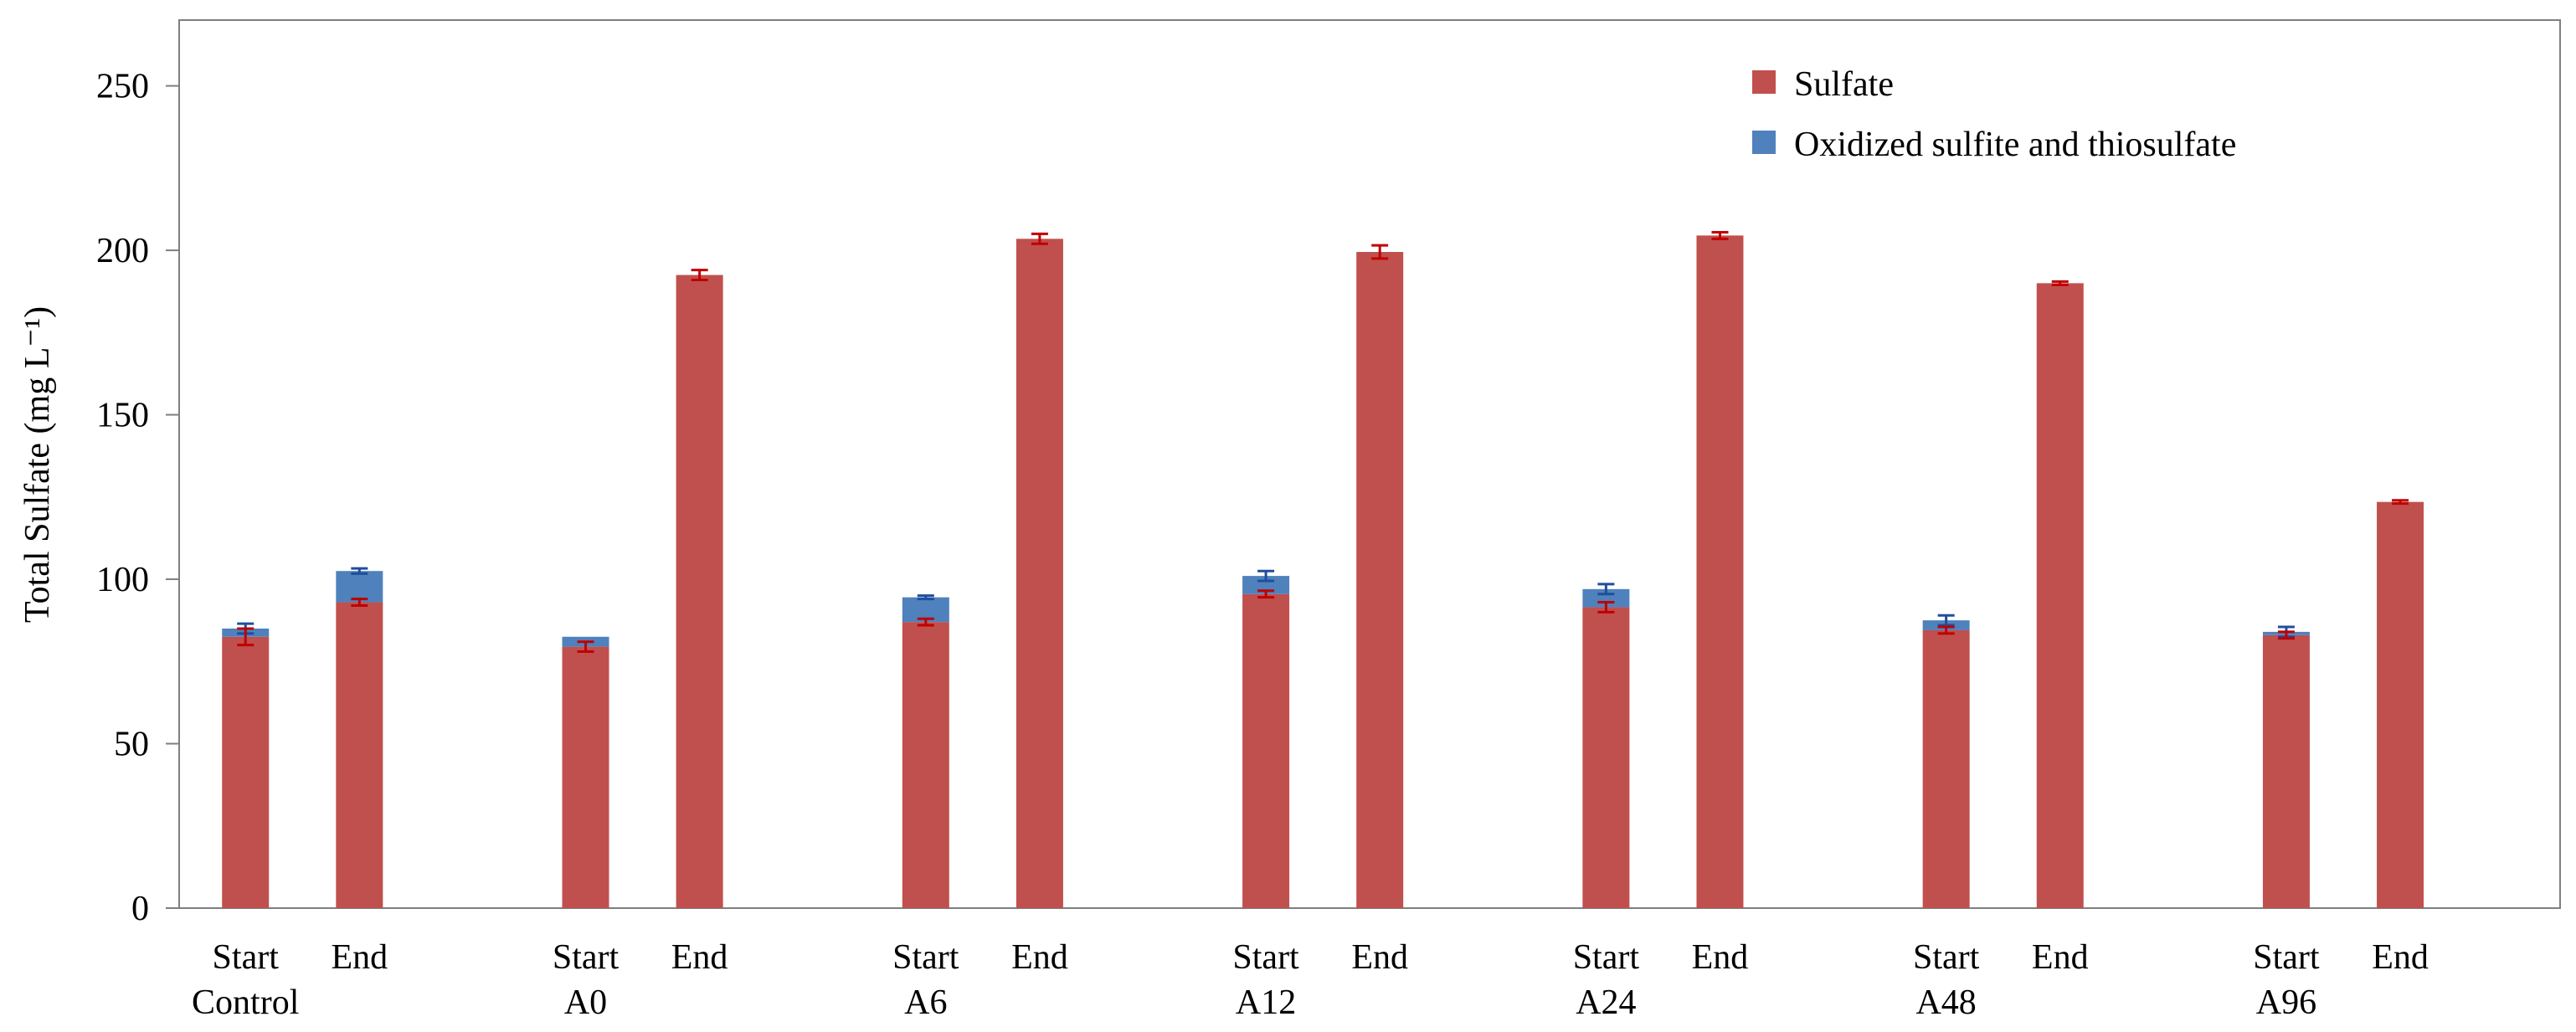 This screenshot has width=2576, height=1032. Describe the element at coordinates (140, 909) in the screenshot. I see `y-tick-label: 0` at that location.